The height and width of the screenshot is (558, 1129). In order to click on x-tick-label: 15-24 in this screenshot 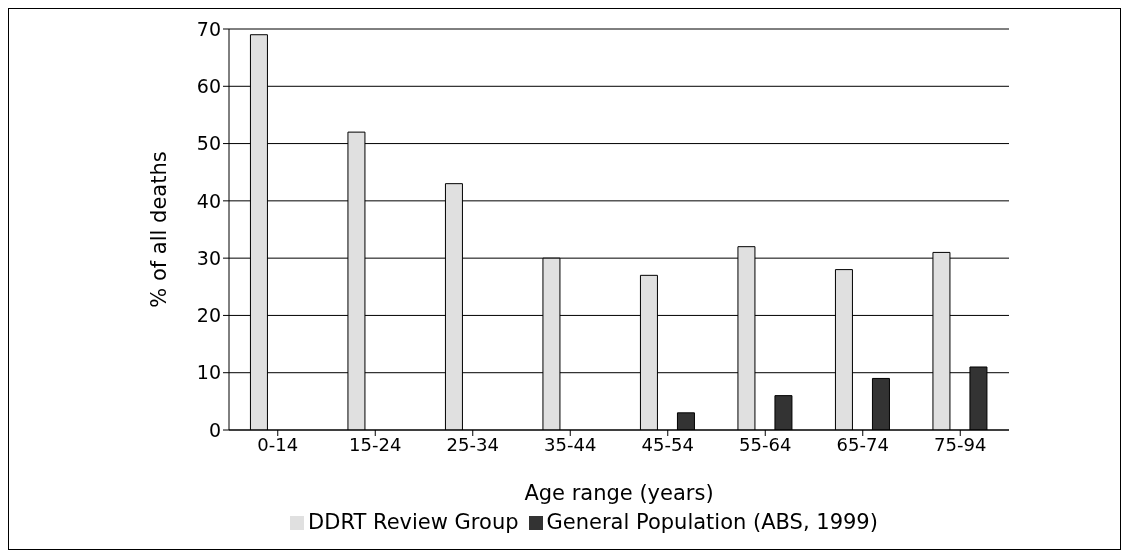, I will do `click(375, 444)`.